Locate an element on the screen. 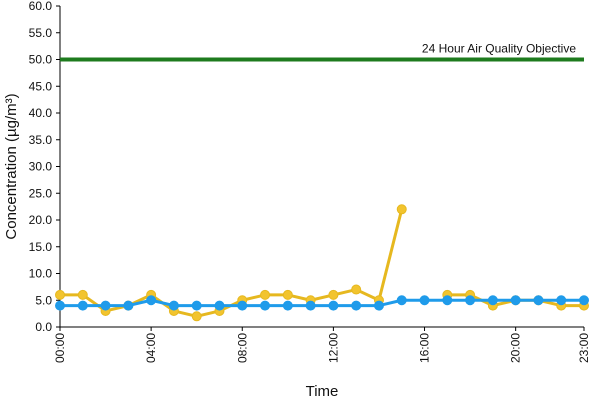 This screenshot has width=600, height=400. x-tick-label: 20:00 is located at coordinates (516, 348).